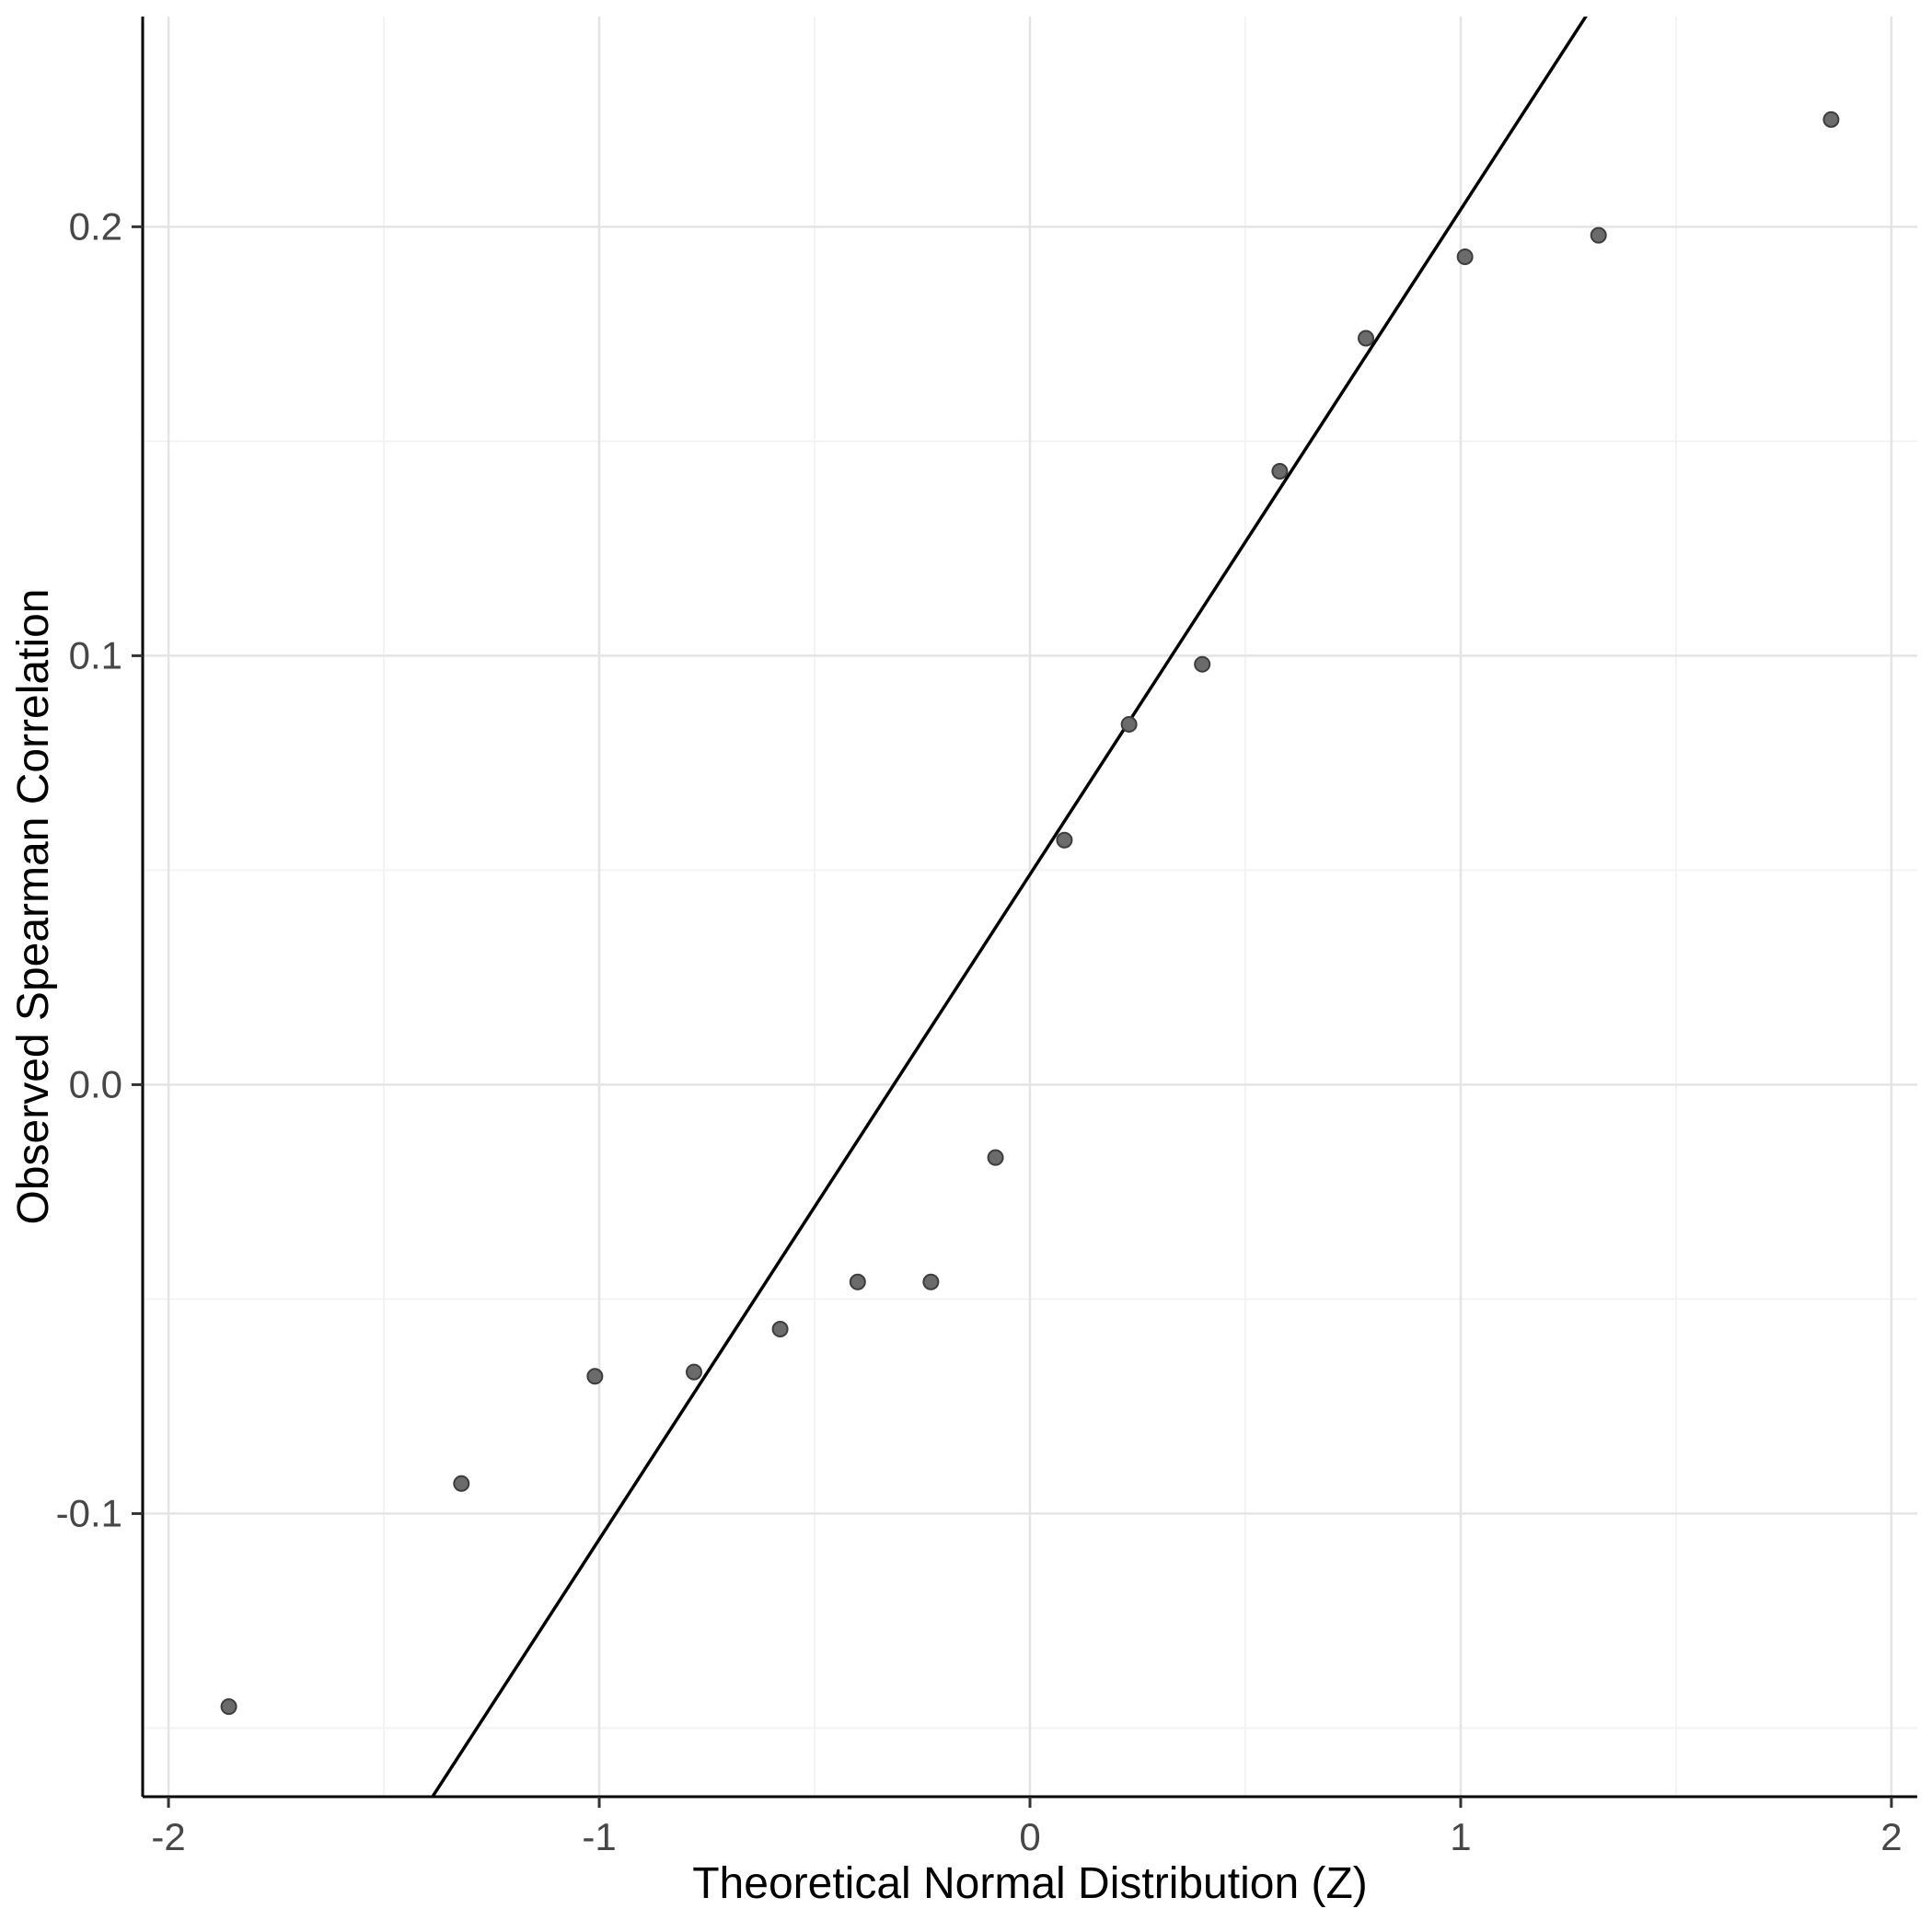  Describe the element at coordinates (96, 1084) in the screenshot. I see `y-tick-label: 0.0` at that location.